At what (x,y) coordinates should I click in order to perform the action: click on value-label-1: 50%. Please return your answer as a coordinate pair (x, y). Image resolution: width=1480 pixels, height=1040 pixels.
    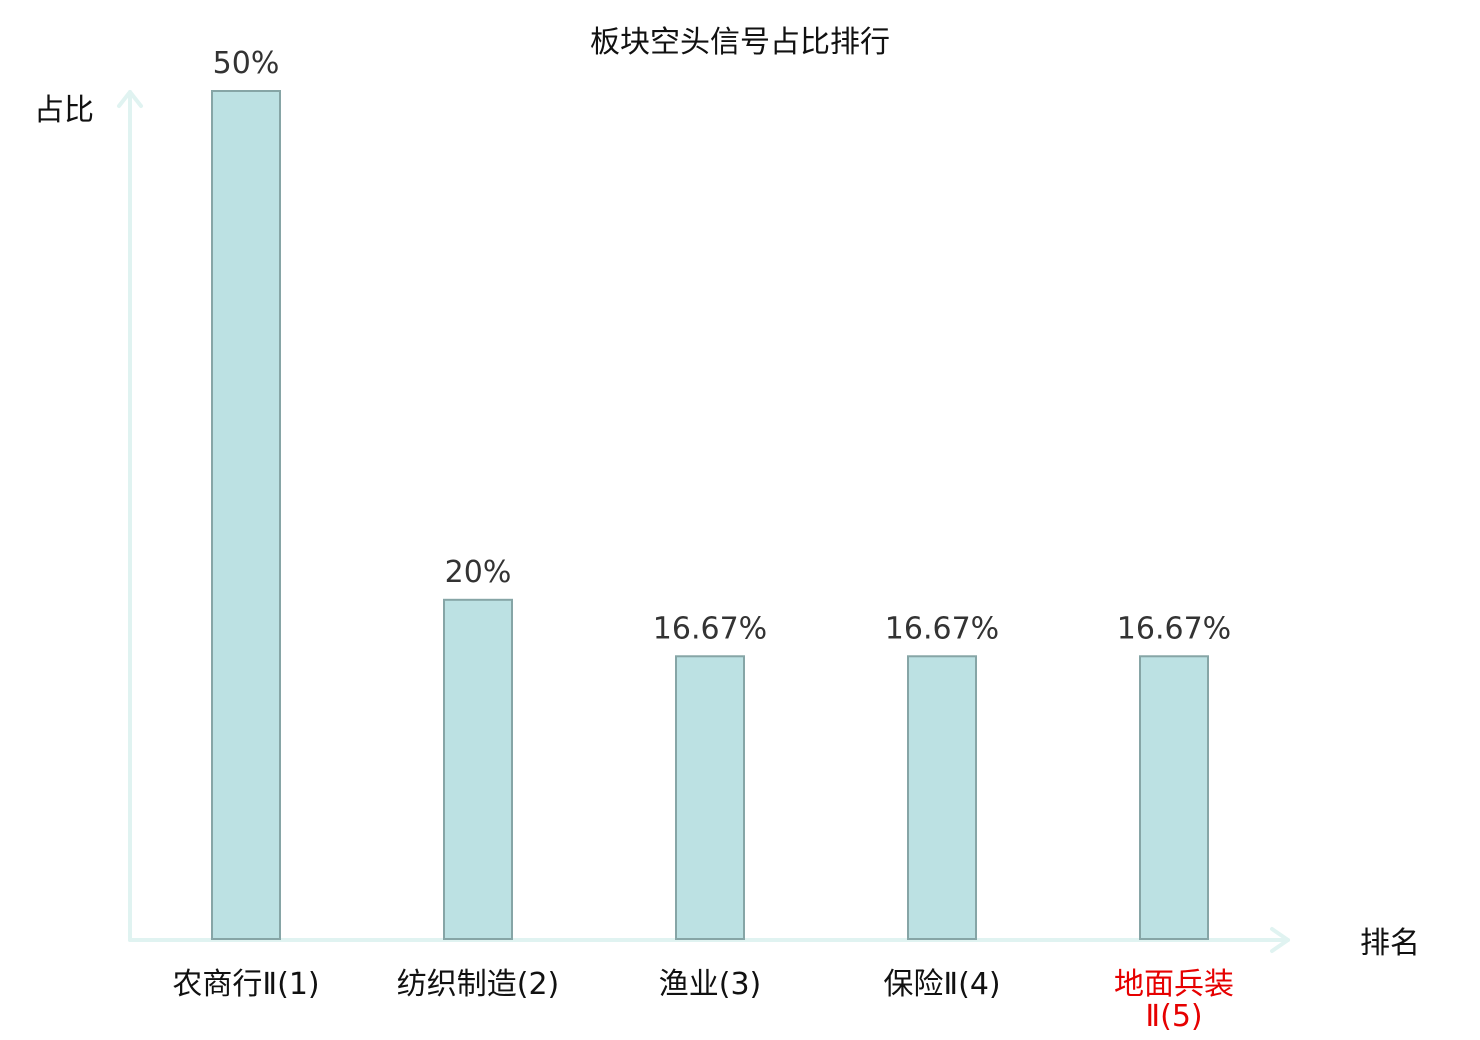
    Looking at the image, I should click on (246, 63).